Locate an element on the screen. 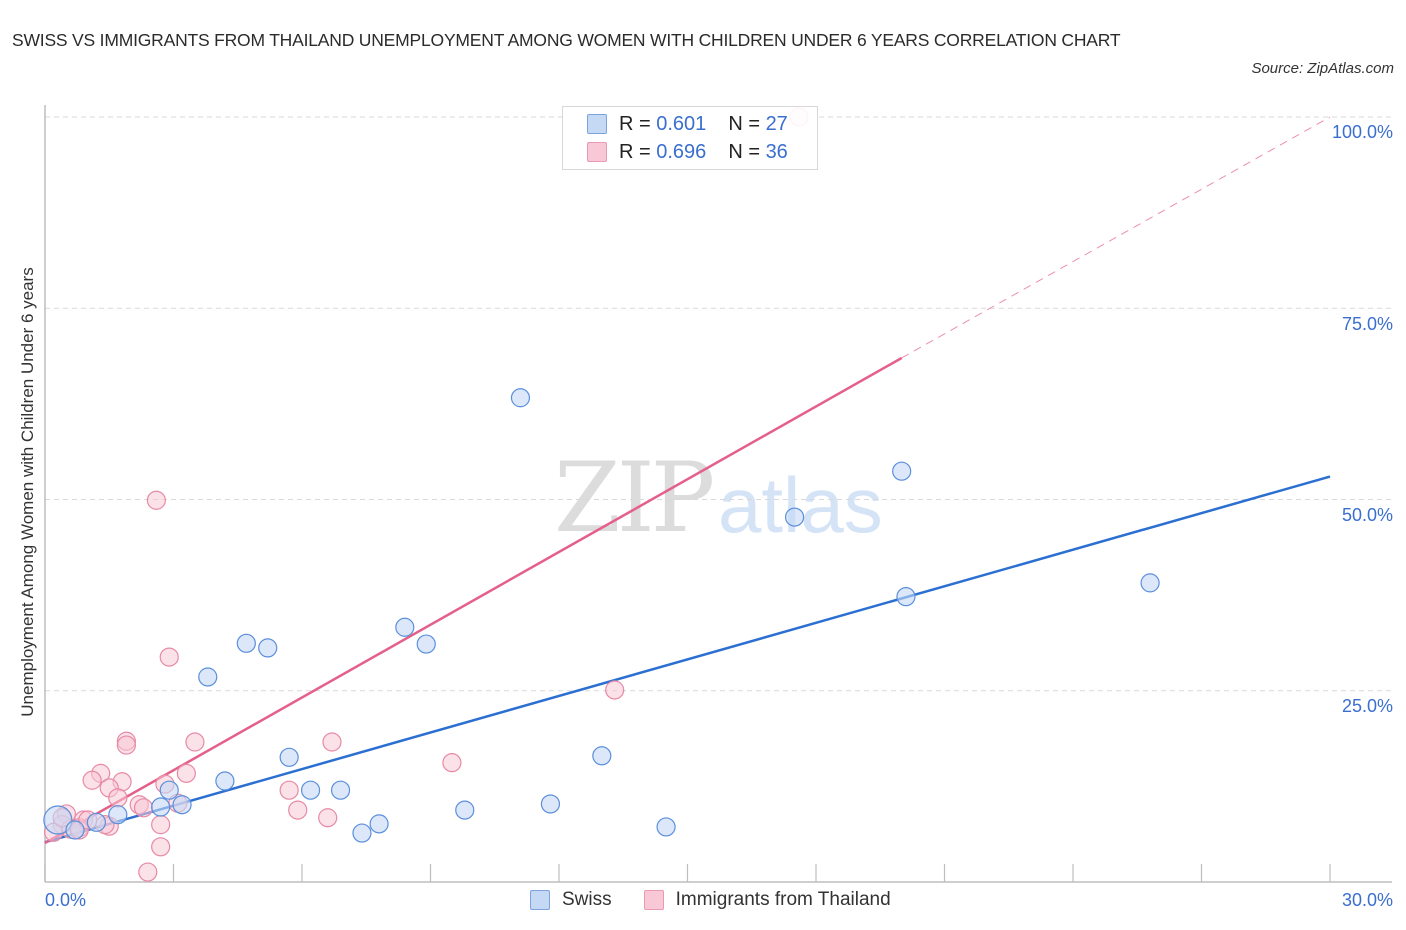 The height and width of the screenshot is (930, 1406). x-tick-max: 30.0% is located at coordinates (1367, 900).